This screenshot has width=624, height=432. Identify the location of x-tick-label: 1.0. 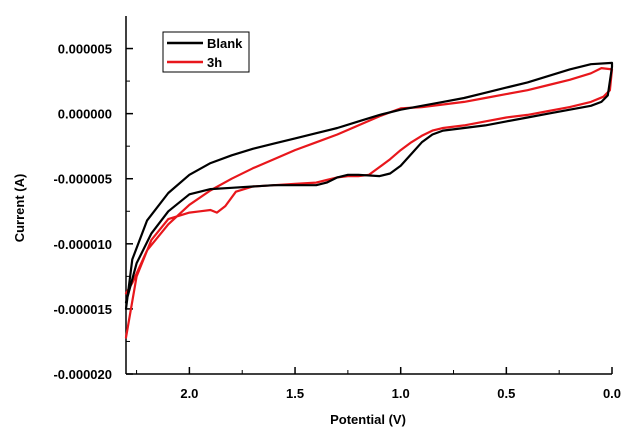
(401, 393).